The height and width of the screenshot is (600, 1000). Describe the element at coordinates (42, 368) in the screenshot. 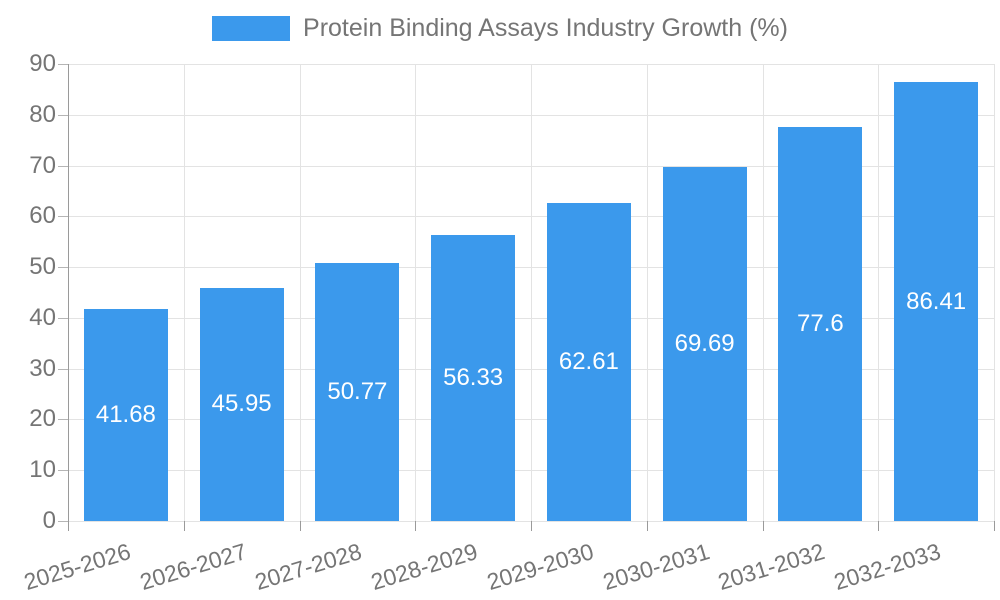

I see `y-tick-label: 30` at that location.